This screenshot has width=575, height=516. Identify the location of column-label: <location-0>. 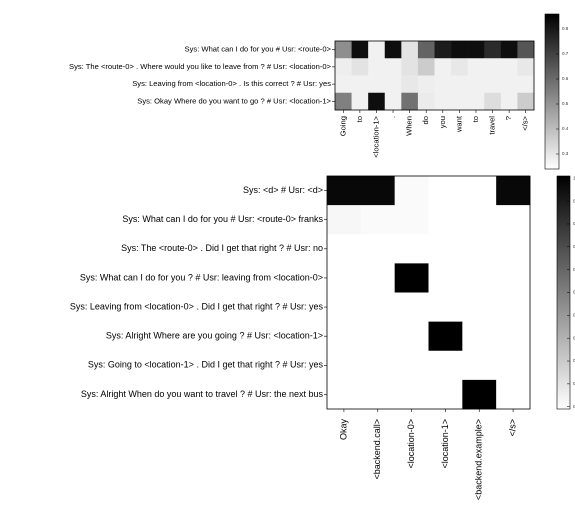
(411, 444).